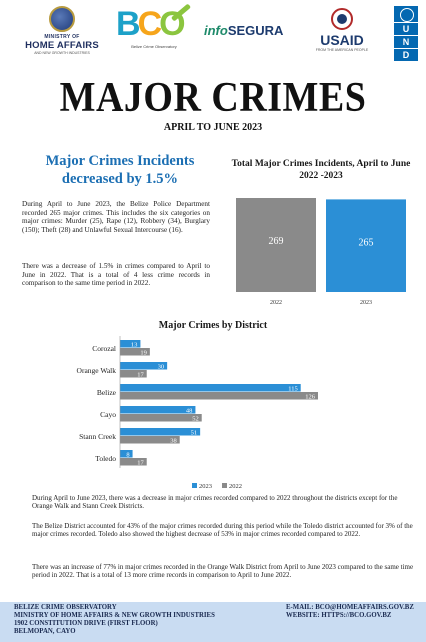 This screenshot has height=642, width=426. What do you see at coordinates (342, 40) in the screenshot?
I see `usaid-logo-text: USAID` at bounding box center [342, 40].